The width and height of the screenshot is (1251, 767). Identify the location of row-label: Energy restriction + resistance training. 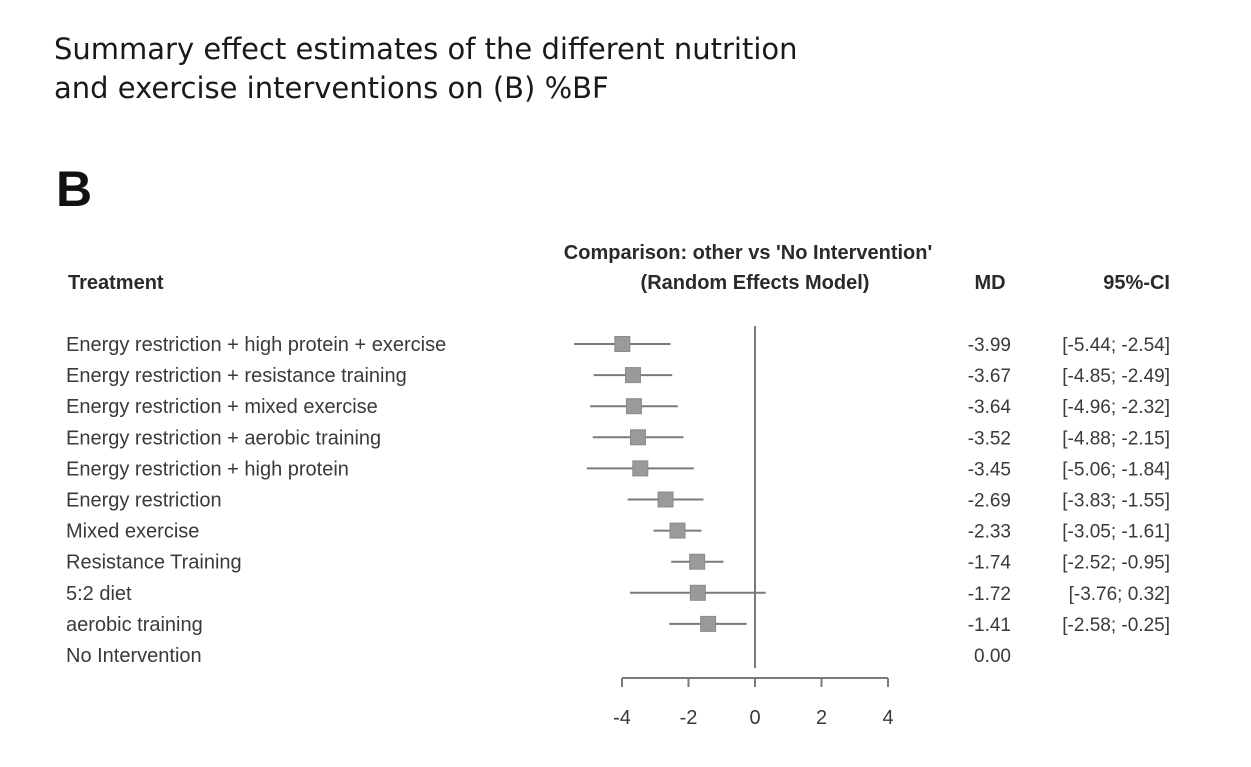
(236, 376).